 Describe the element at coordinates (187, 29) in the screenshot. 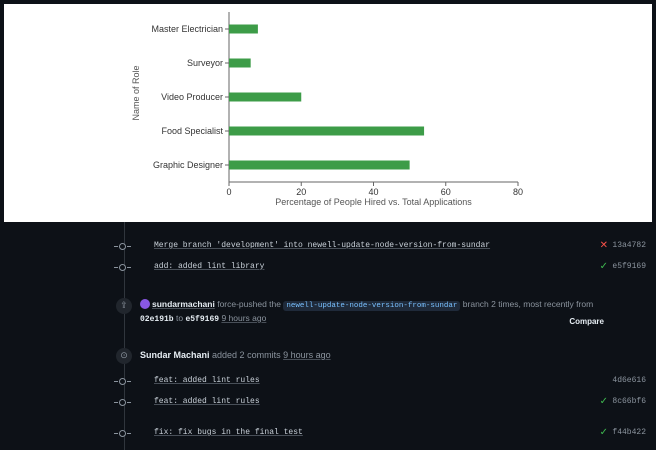

I see `y-tick-label: Master Electrician` at that location.